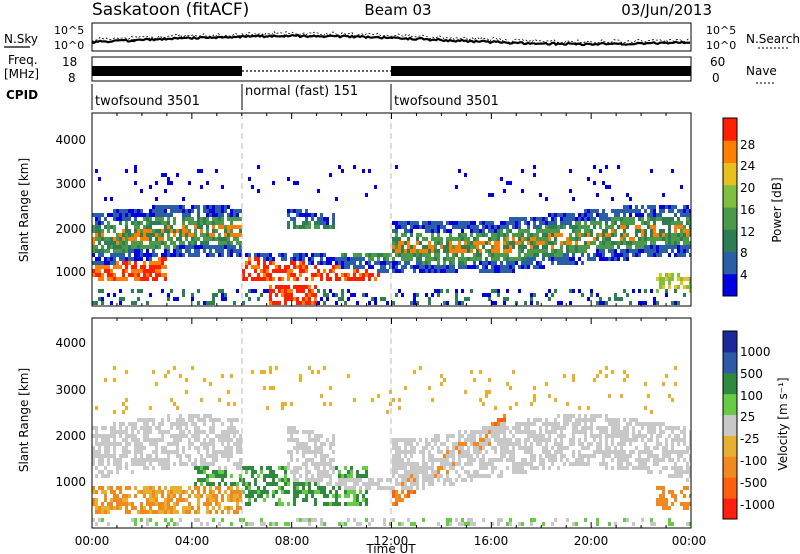  I want to click on noise-left-label: N.Sky, so click(21, 39).